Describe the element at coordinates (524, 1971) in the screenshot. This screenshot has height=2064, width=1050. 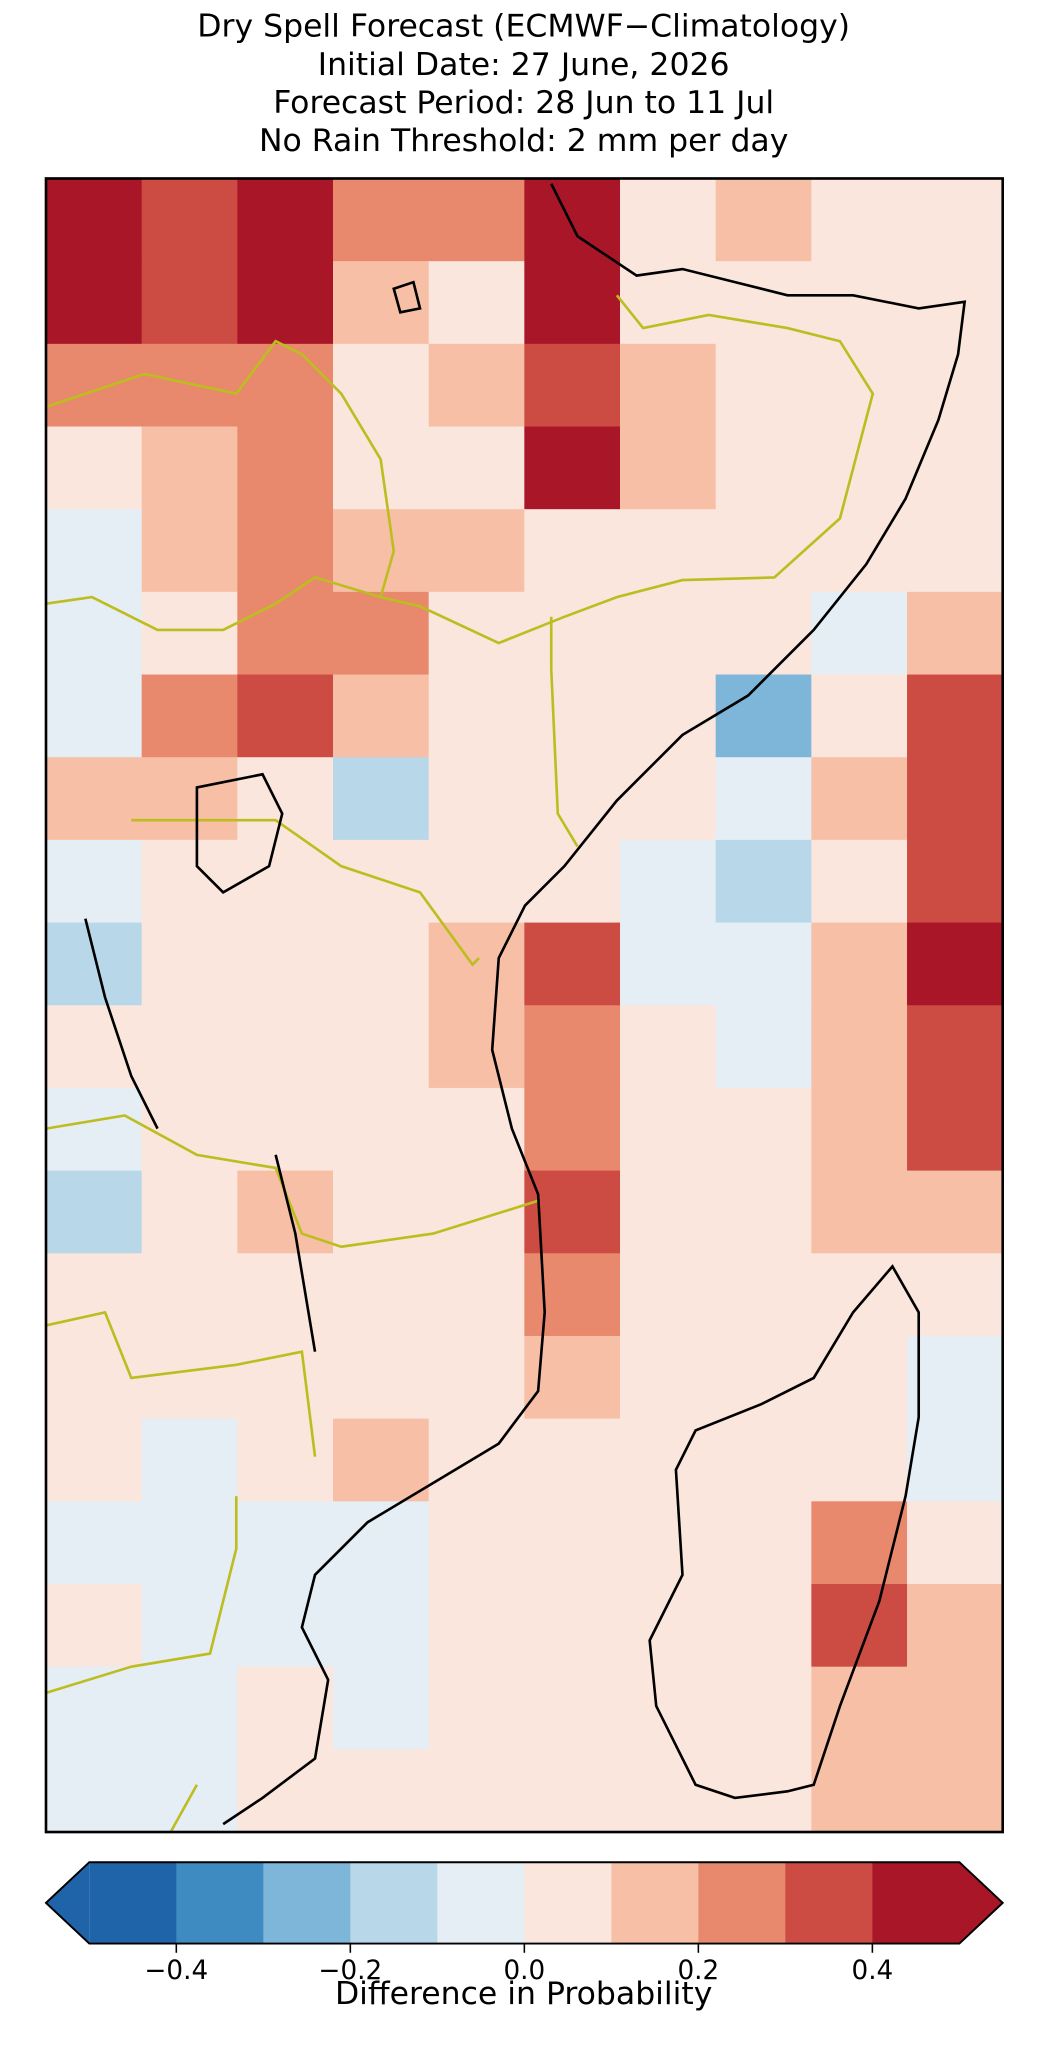
I see `colorbar-tick-label: 0.0` at that location.